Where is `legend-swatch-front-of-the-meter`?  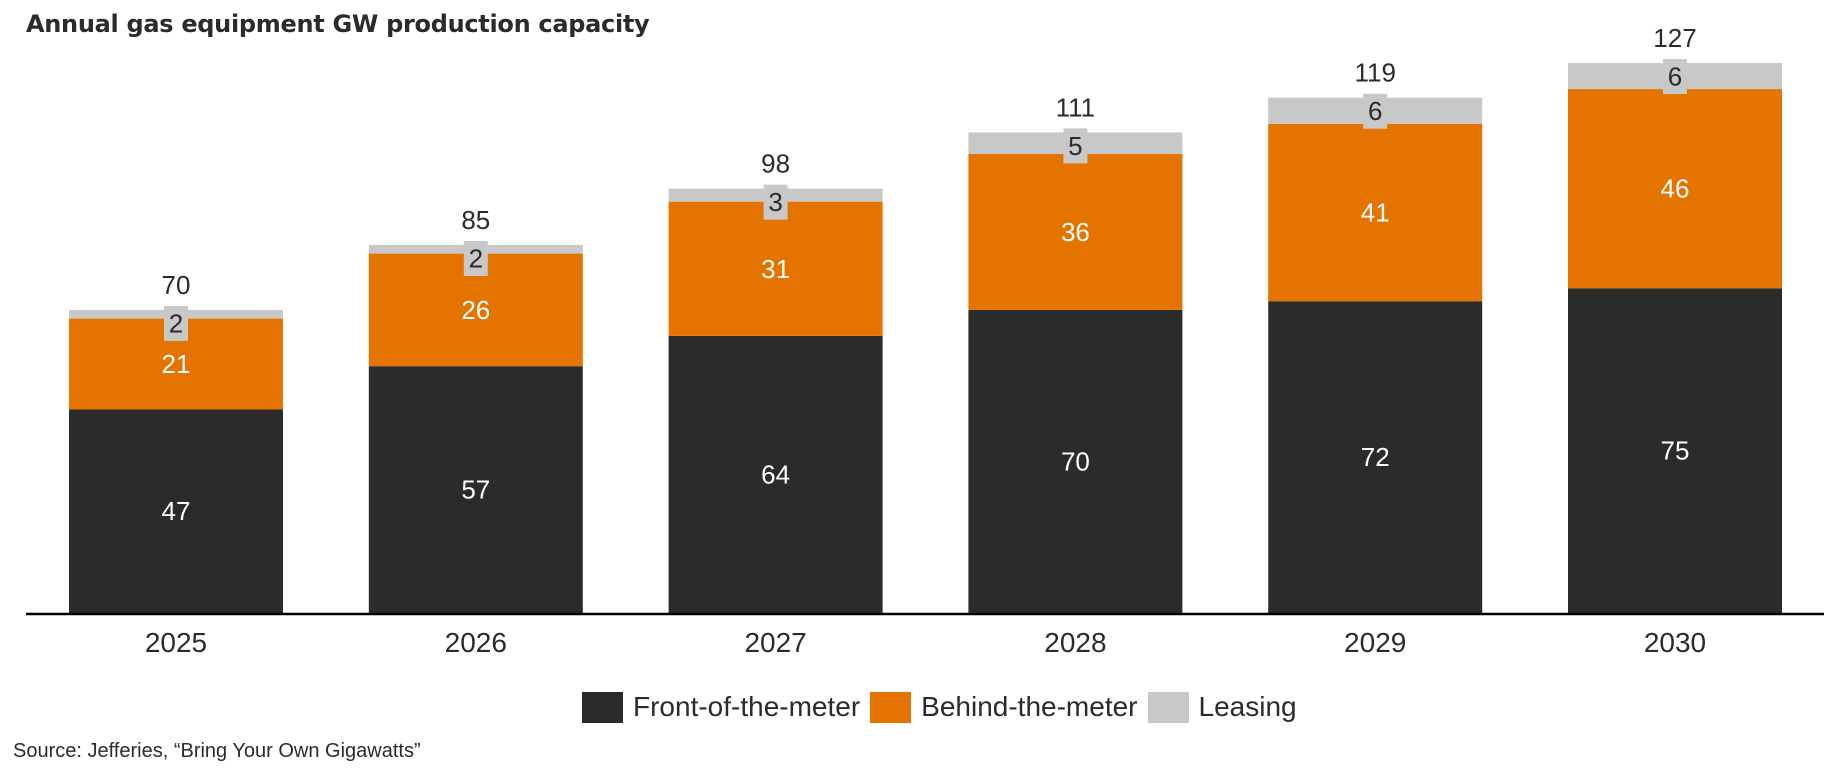 legend-swatch-front-of-the-meter is located at coordinates (602, 707).